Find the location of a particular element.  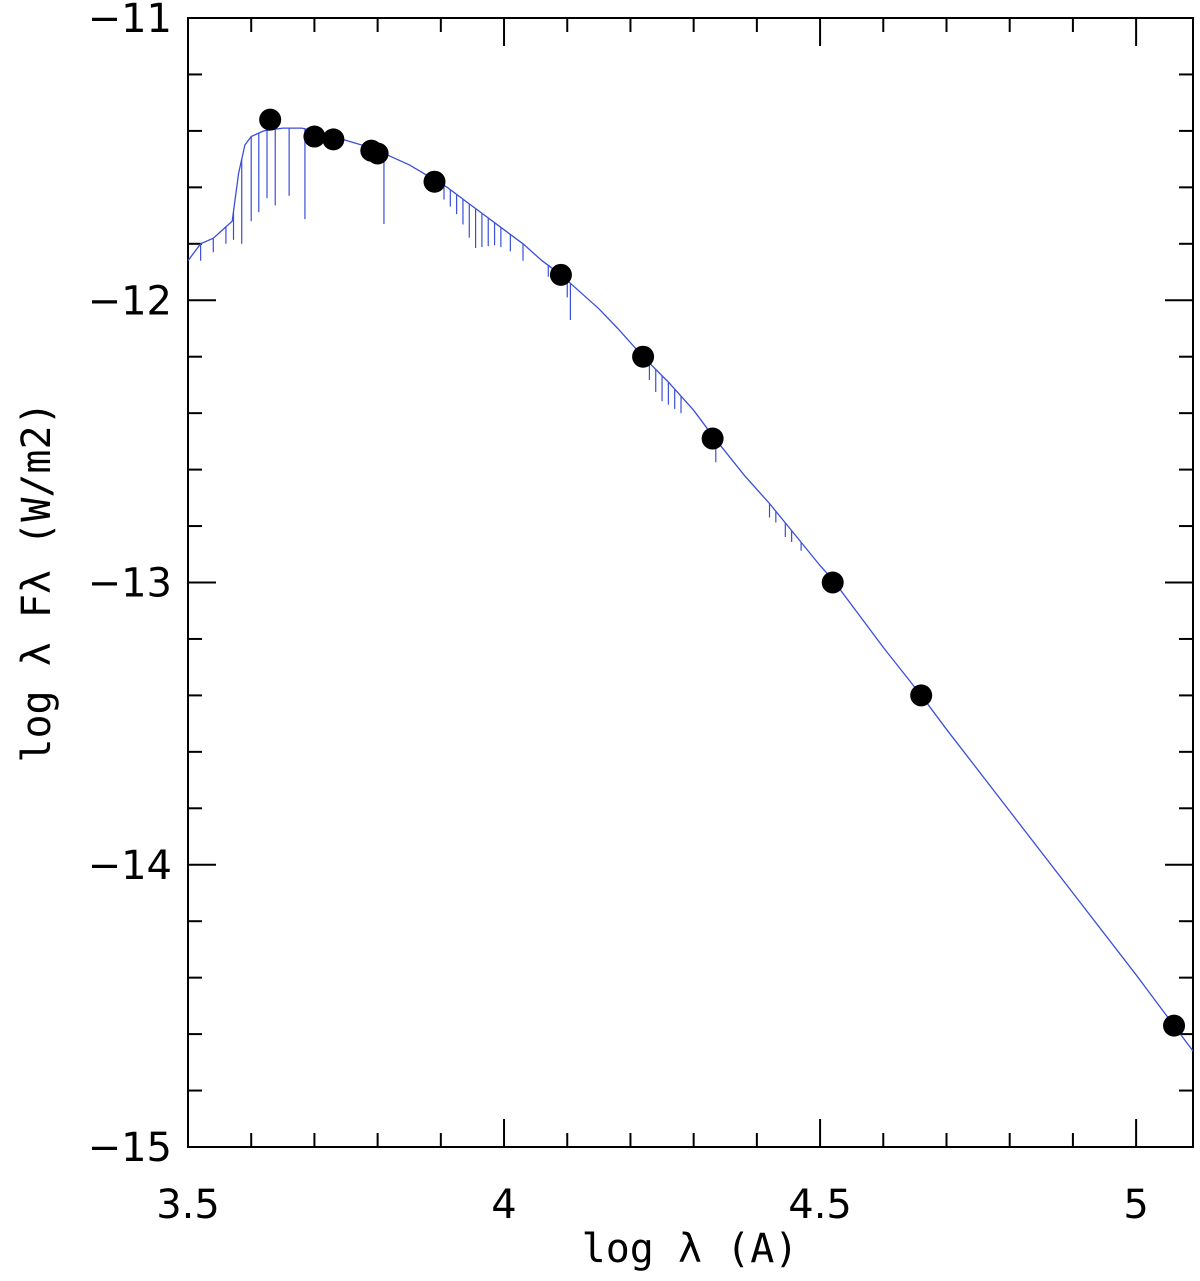

y-tick-label: −13 is located at coordinates (130, 584).